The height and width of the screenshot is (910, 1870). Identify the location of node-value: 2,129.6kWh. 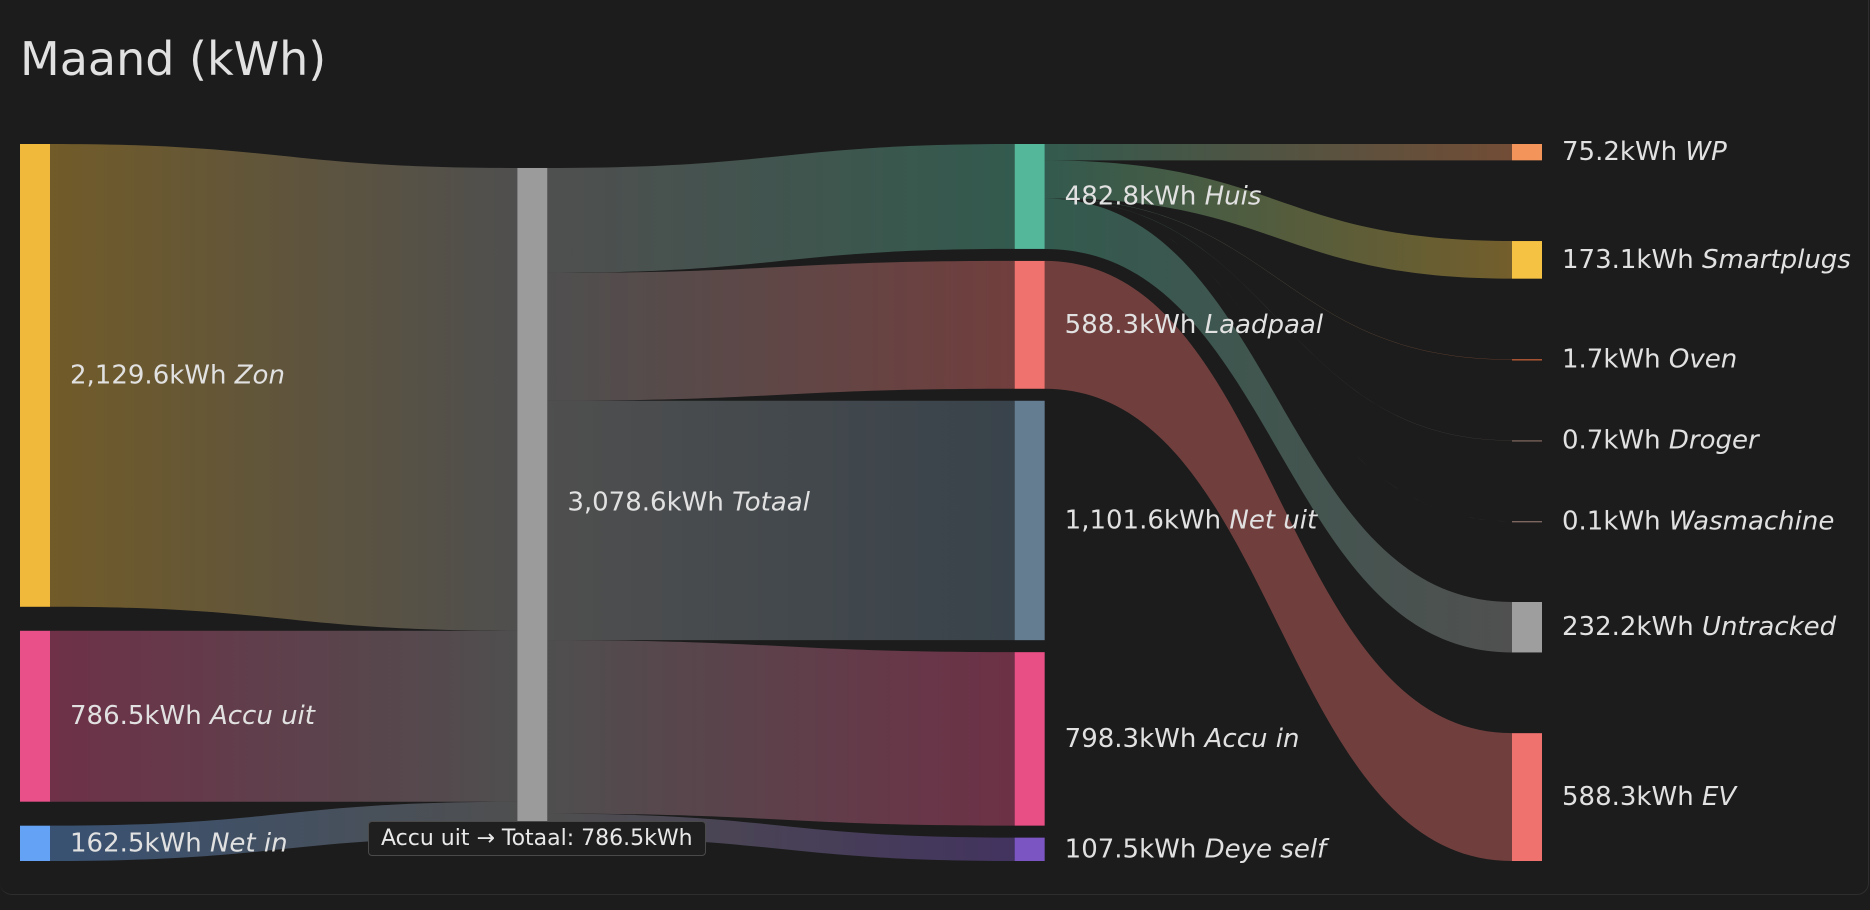
(148, 375).